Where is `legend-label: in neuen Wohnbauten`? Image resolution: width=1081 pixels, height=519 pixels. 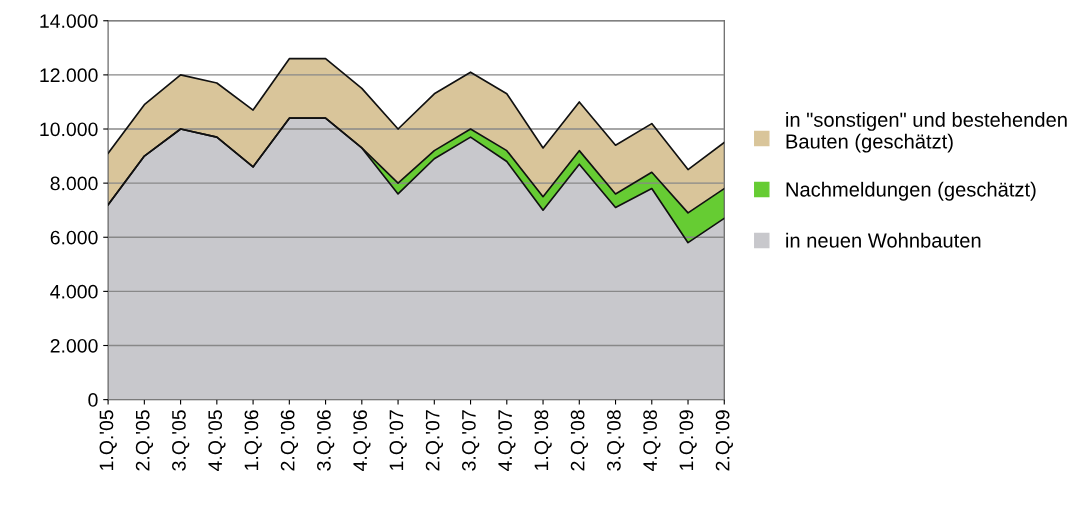
legend-label: in neuen Wohnbauten is located at coordinates (883, 240).